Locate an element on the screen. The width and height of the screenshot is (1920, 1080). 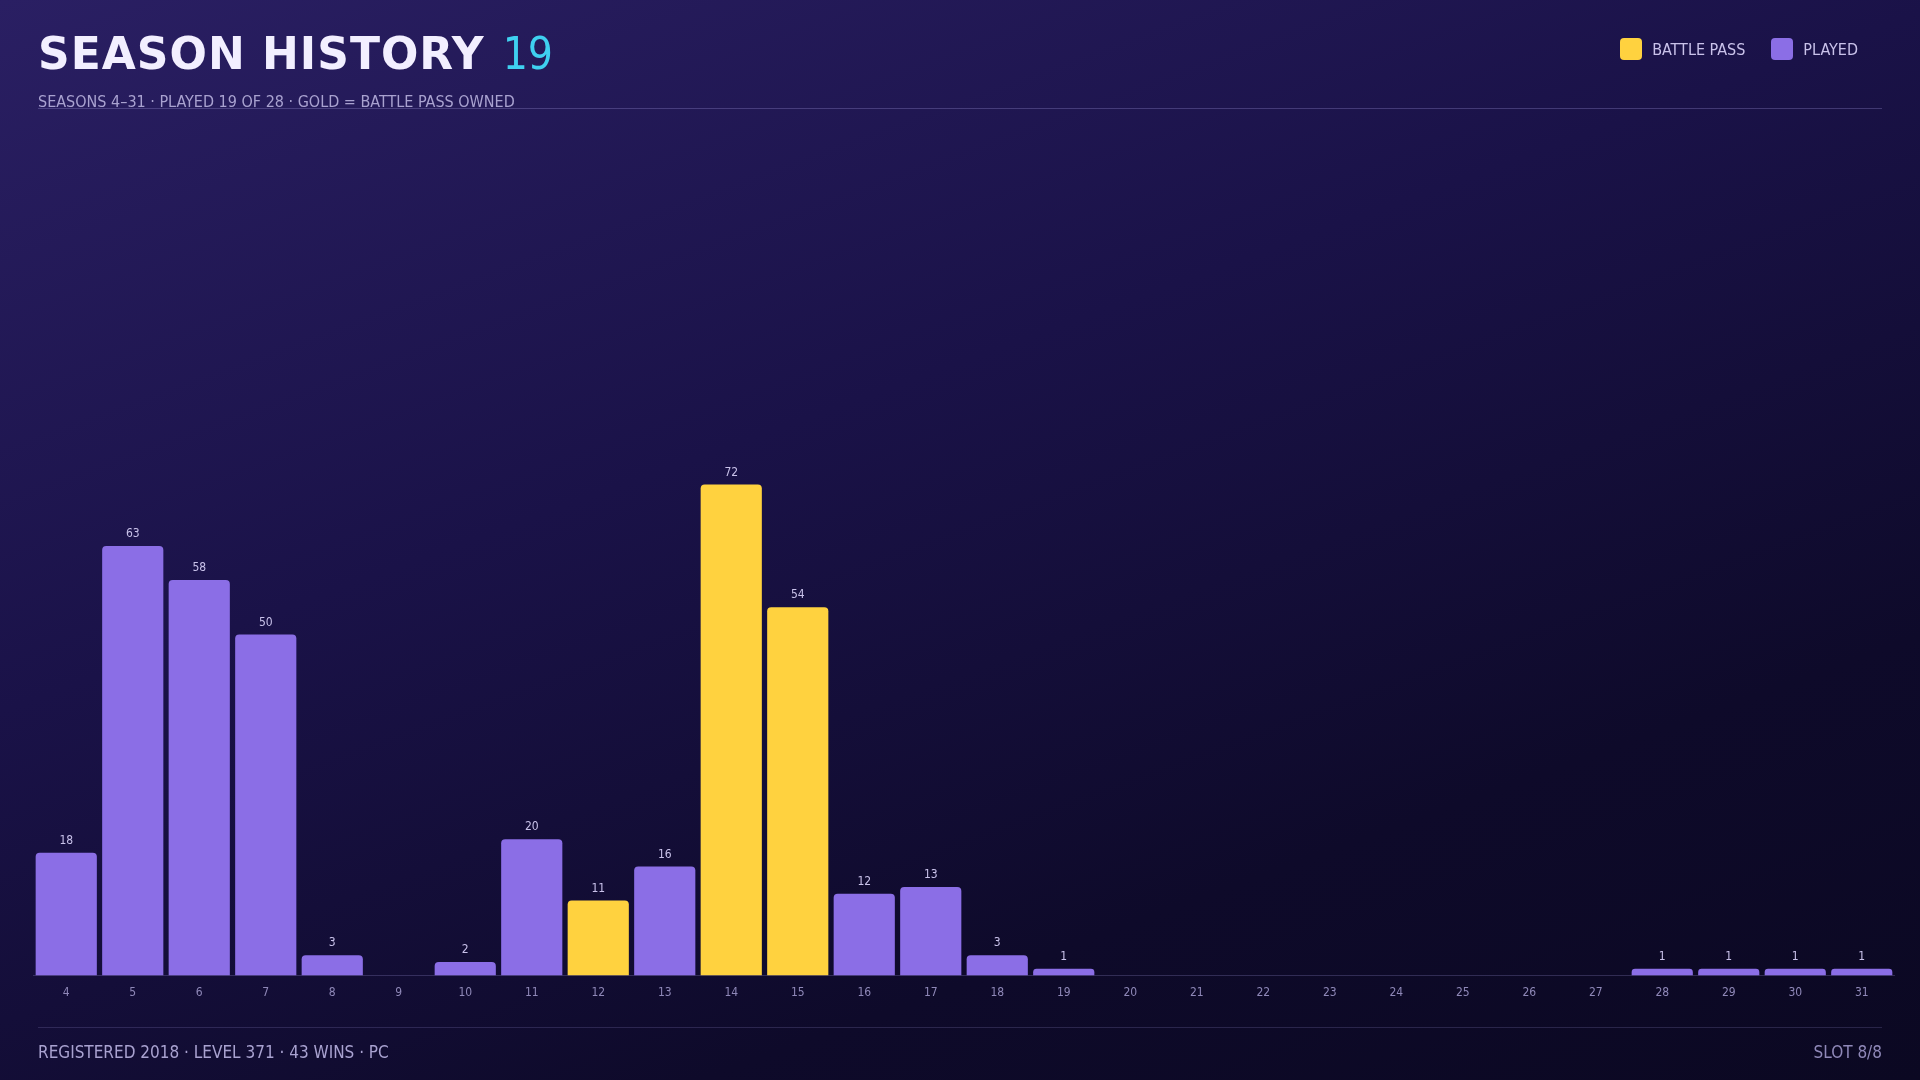
x-tick-label: 15 is located at coordinates (797, 991).